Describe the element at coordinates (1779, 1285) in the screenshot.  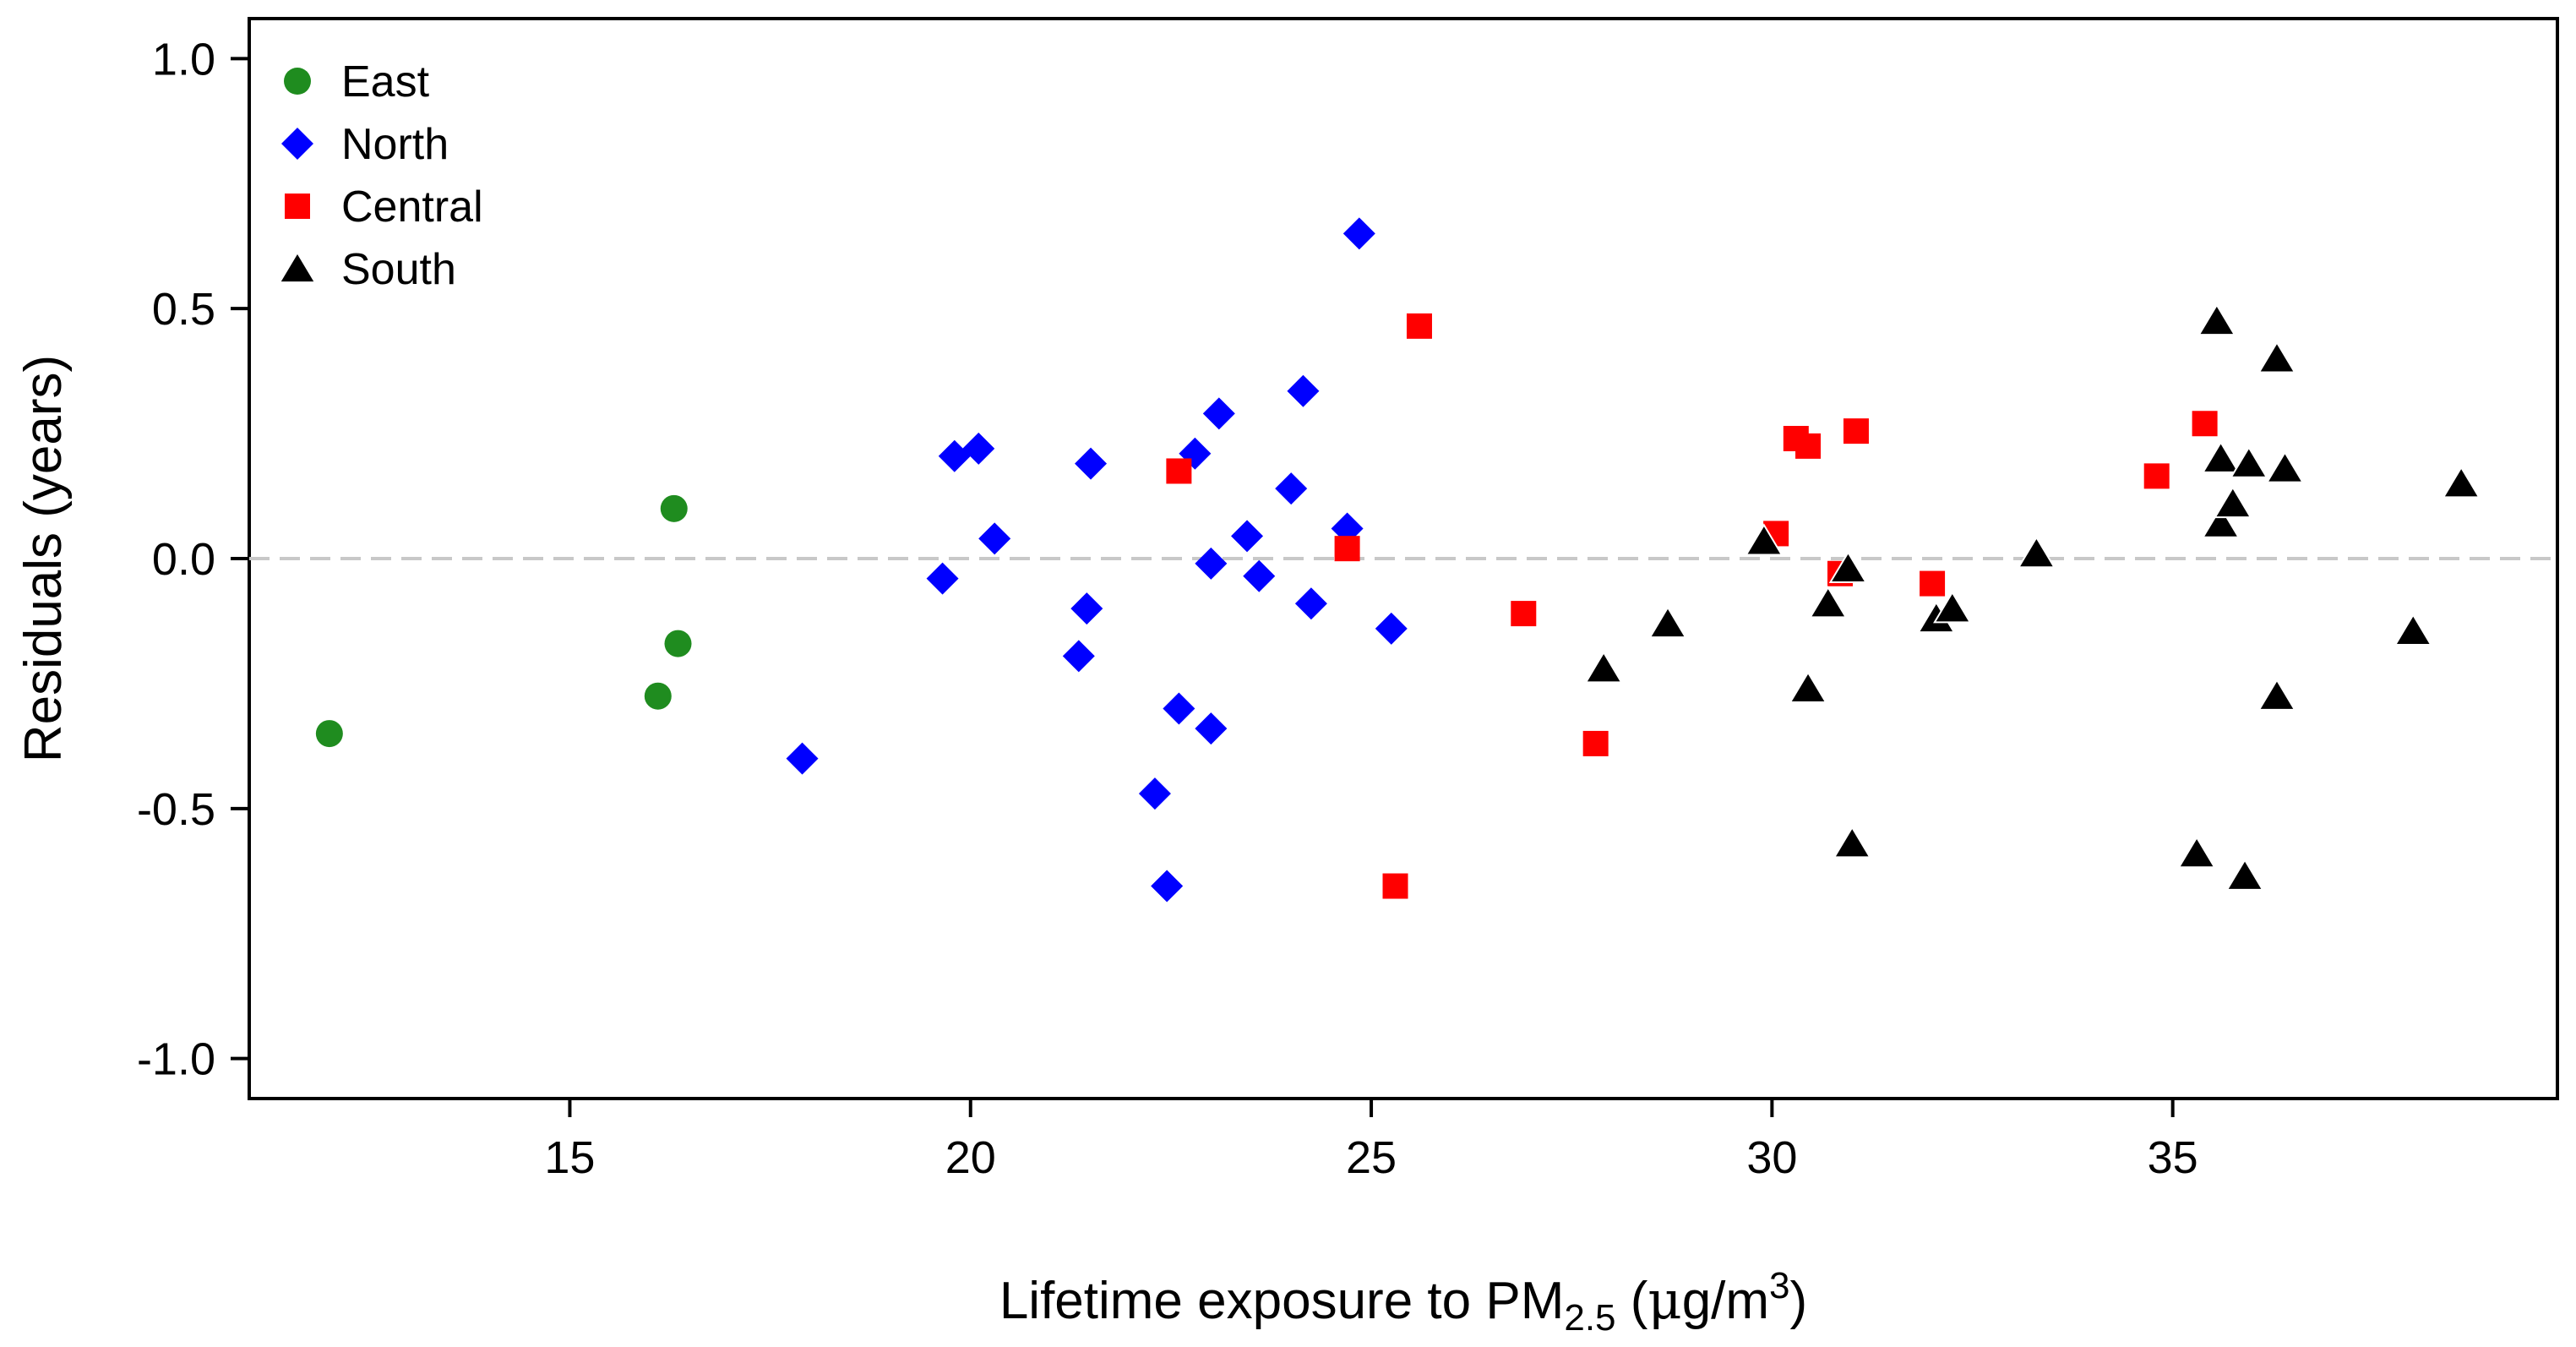
I see `x-axis-title-superscript: 3` at that location.